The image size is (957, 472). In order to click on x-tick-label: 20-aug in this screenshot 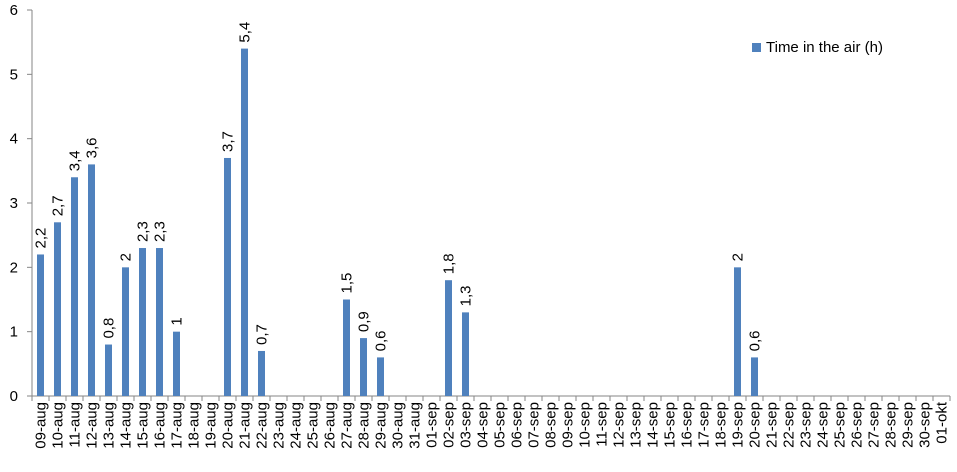, I will do `click(228, 425)`.